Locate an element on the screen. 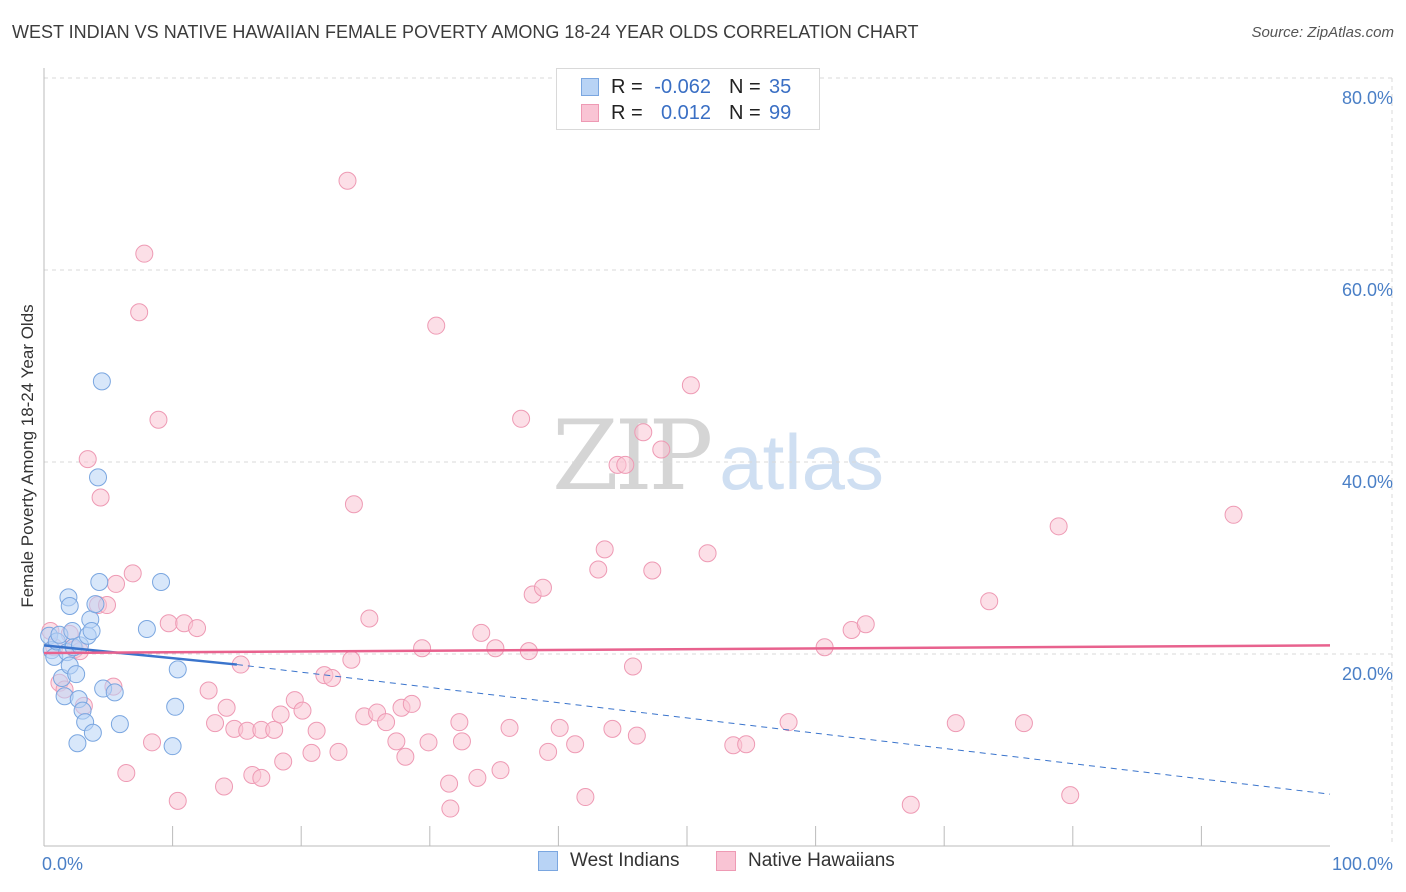  legend-r-value: 0.012 is located at coordinates (685, 112).